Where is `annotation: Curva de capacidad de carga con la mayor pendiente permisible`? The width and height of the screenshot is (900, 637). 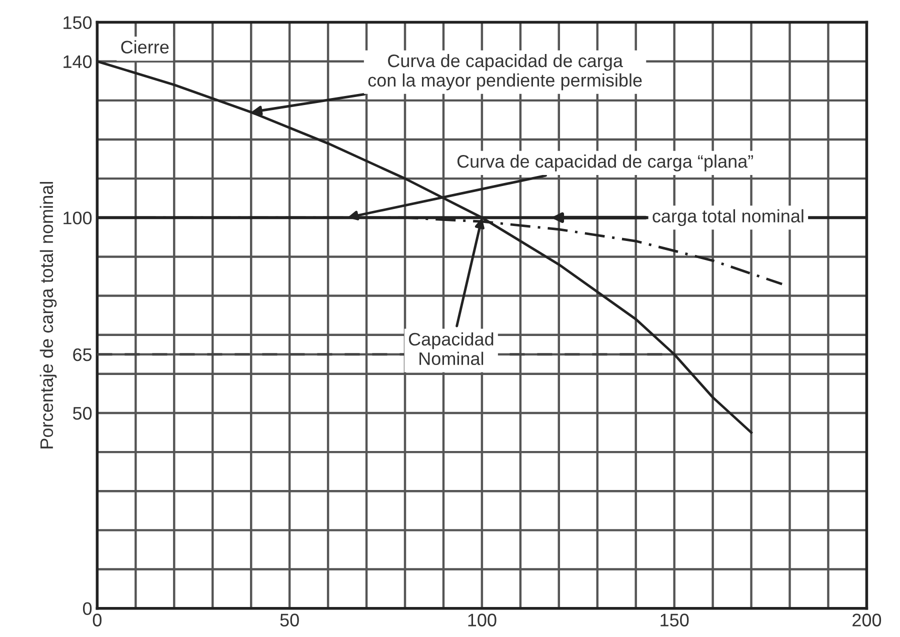 annotation: Curva de capacidad de carga con la mayor pendiente permisible is located at coordinates (505, 72).